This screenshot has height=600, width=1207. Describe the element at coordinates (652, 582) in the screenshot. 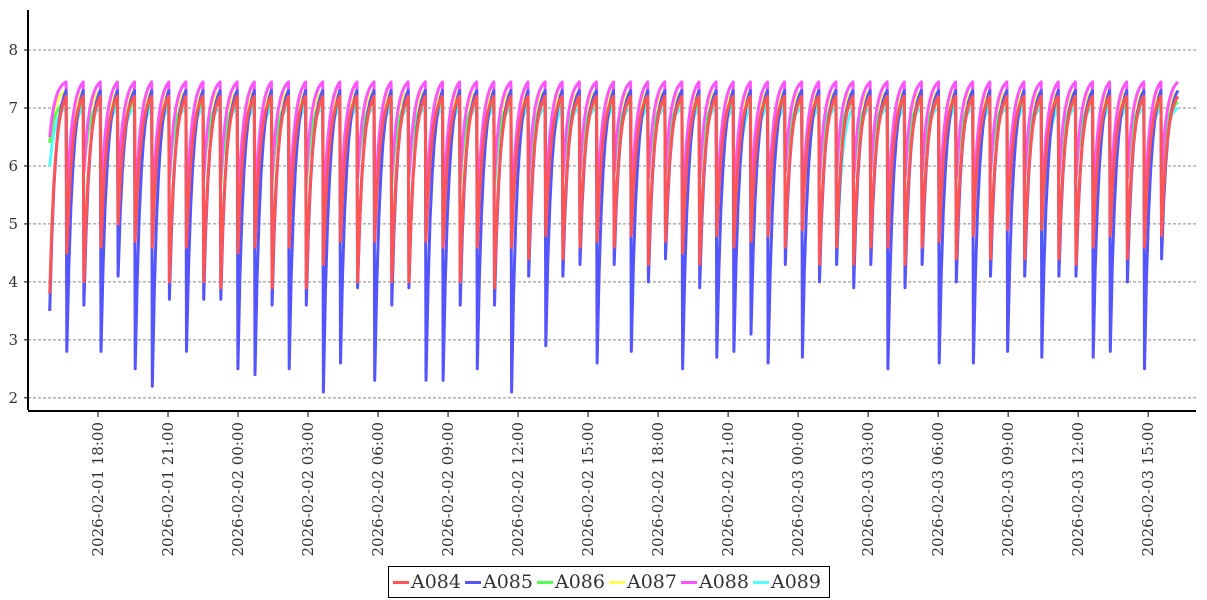

I see `legend-label: A087` at that location.